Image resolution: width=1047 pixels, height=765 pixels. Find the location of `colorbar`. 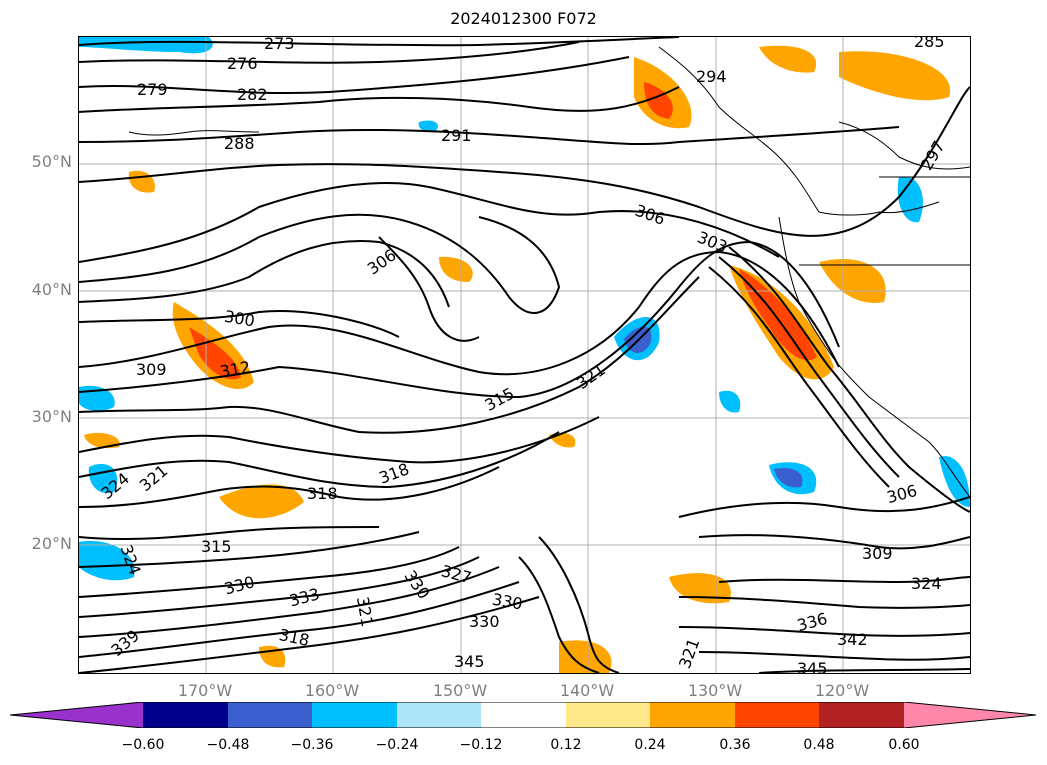

colorbar is located at coordinates (523, 715).